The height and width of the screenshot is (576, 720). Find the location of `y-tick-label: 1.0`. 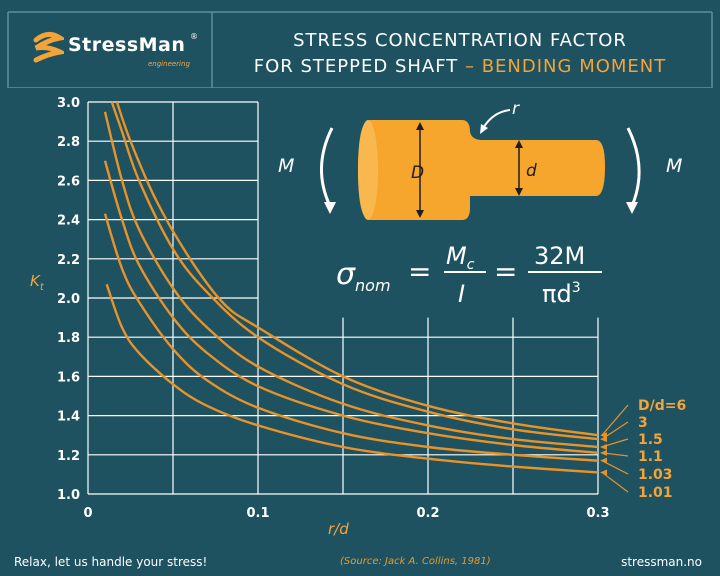

y-tick-label: 1.0 is located at coordinates (68, 495).